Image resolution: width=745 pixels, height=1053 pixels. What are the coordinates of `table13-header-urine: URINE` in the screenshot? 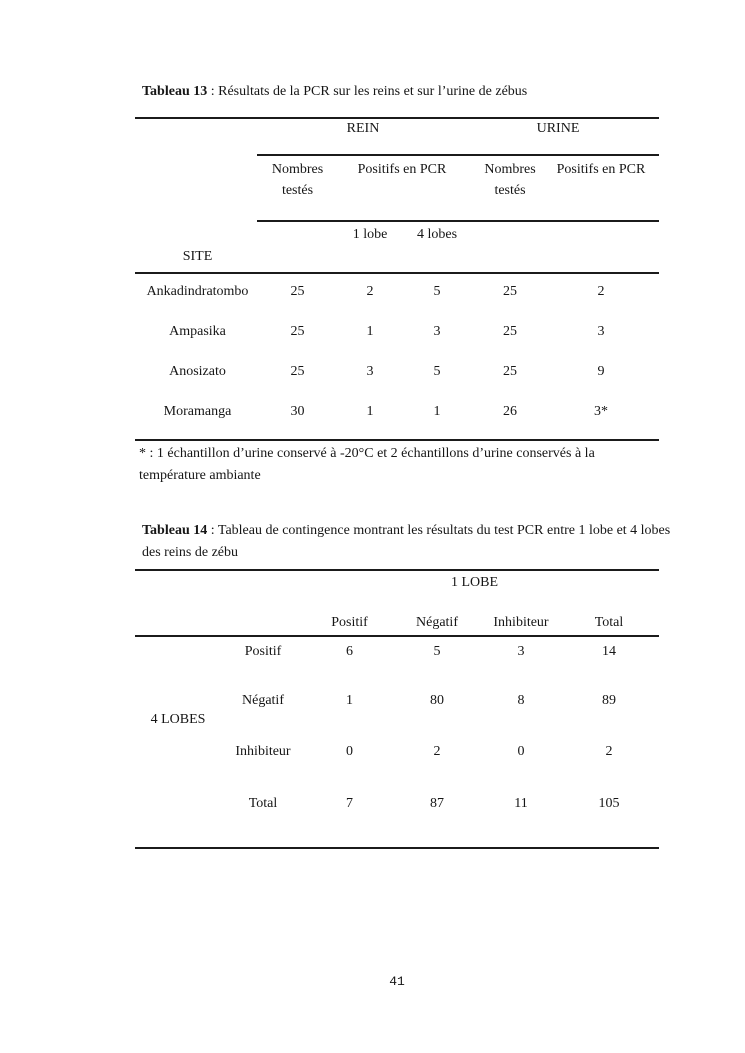 It's located at (558, 128).